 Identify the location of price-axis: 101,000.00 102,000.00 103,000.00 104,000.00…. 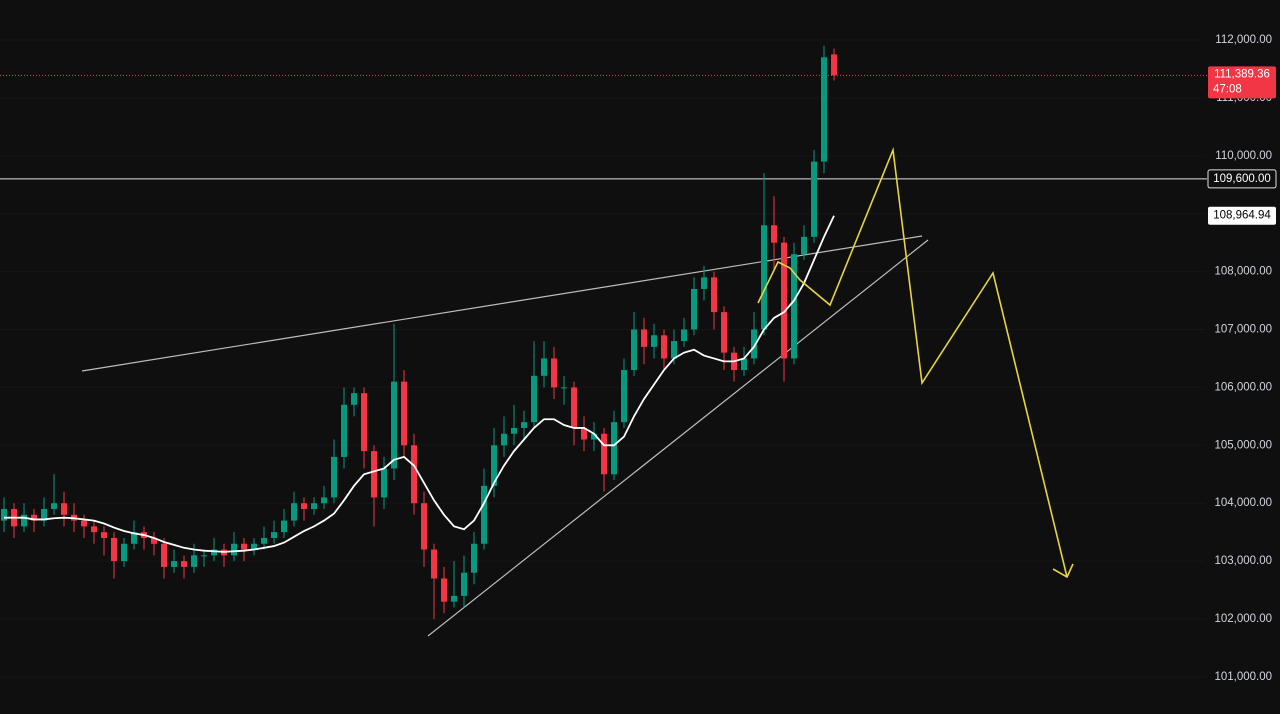
(1242, 358).